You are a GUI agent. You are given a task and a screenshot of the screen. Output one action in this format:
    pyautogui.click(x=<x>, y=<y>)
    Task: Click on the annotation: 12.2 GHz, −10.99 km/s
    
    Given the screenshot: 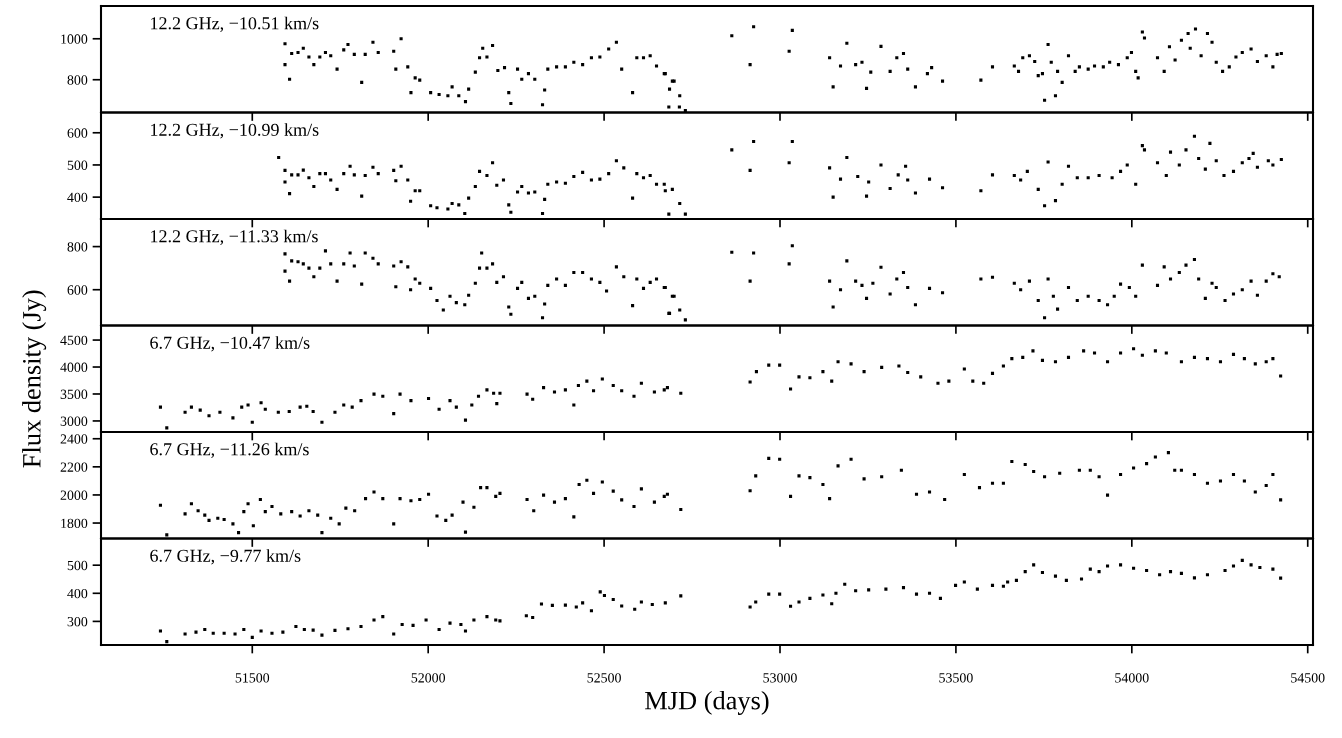 What is the action you would take?
    pyautogui.click(x=235, y=131)
    